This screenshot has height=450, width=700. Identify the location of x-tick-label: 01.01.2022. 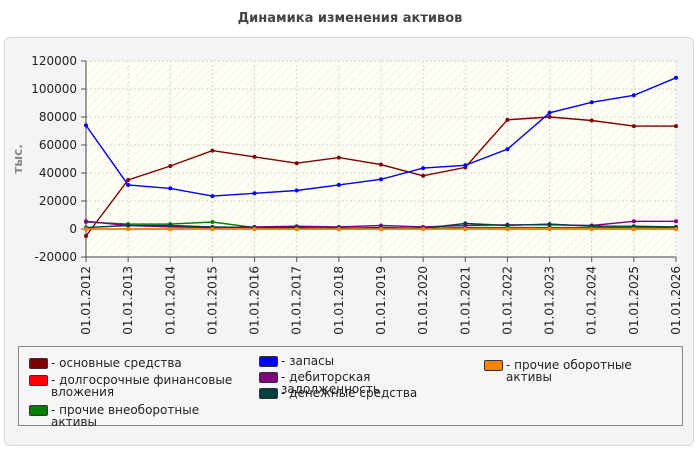
(507, 300).